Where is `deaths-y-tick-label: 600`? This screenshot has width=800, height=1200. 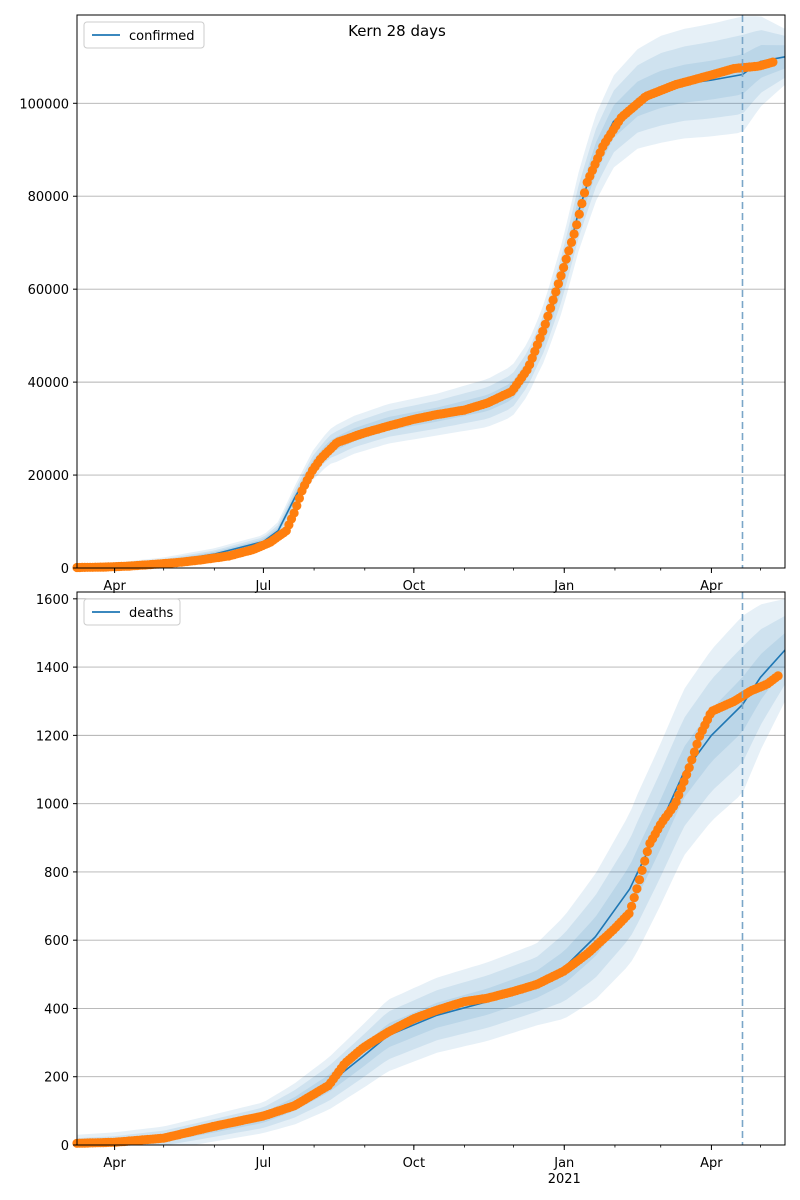 deaths-y-tick-label: 600 is located at coordinates (56, 941).